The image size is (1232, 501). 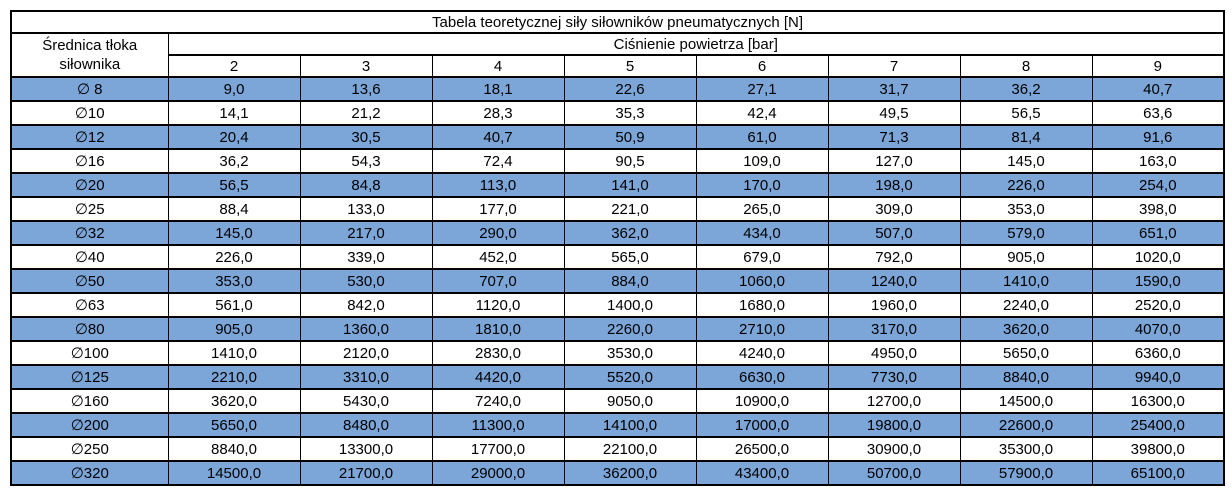 I want to click on force-cell: 14500,0, so click(x=1026, y=401).